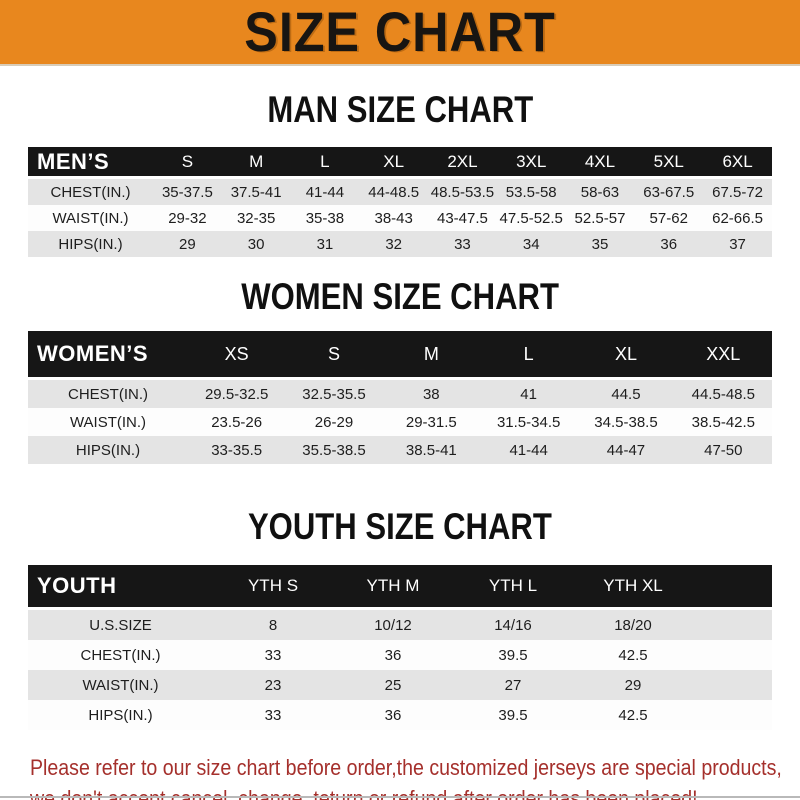  Describe the element at coordinates (393, 624) in the screenshot. I see `size-value: 10/12` at that location.